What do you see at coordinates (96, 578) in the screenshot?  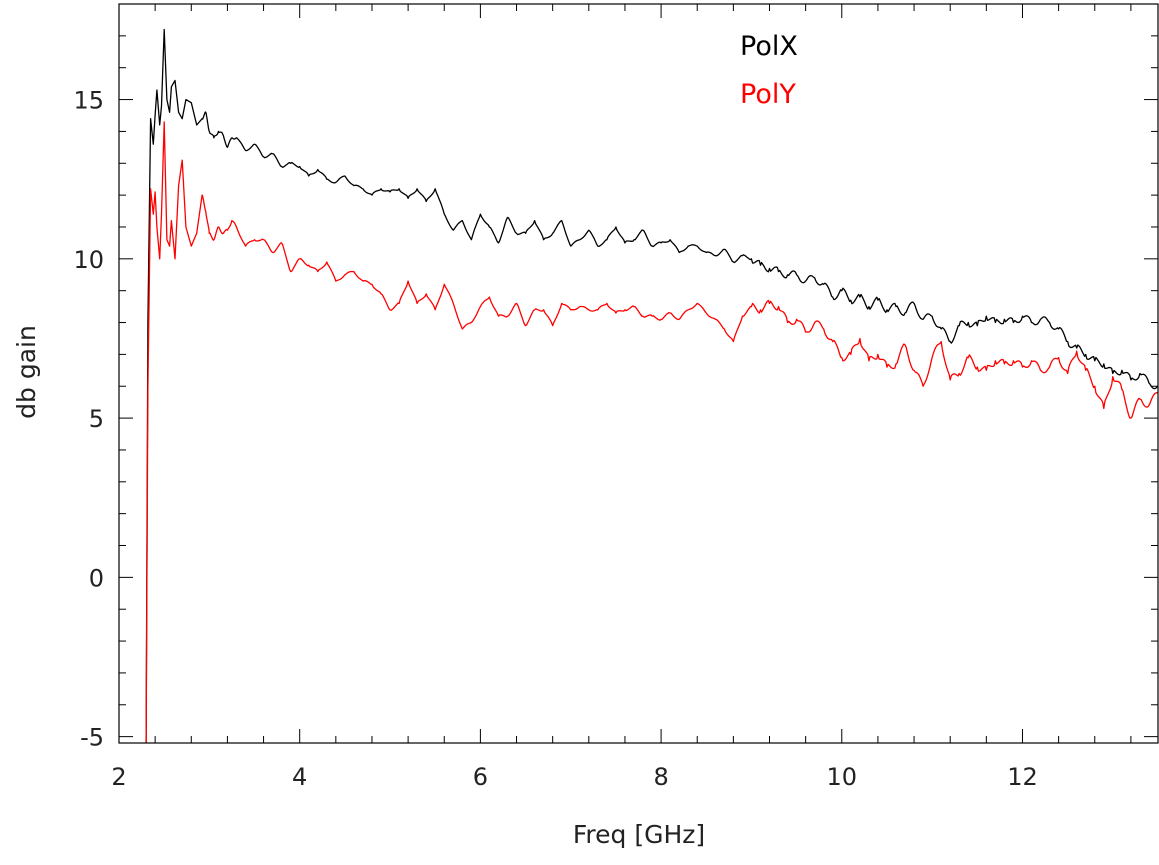 I see `y-tick-label: 0` at bounding box center [96, 578].